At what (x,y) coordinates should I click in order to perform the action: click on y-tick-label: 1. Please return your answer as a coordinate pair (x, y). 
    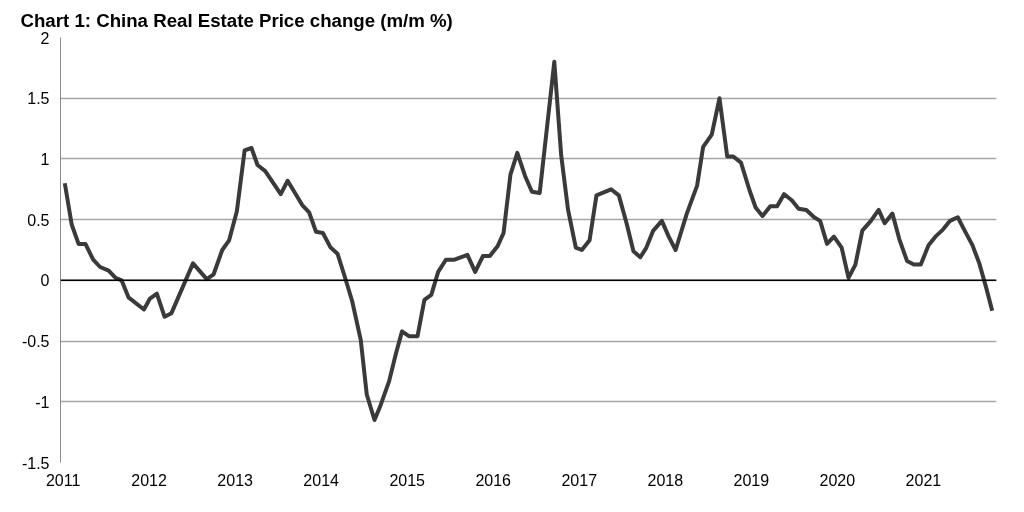
    Looking at the image, I should click on (45, 159).